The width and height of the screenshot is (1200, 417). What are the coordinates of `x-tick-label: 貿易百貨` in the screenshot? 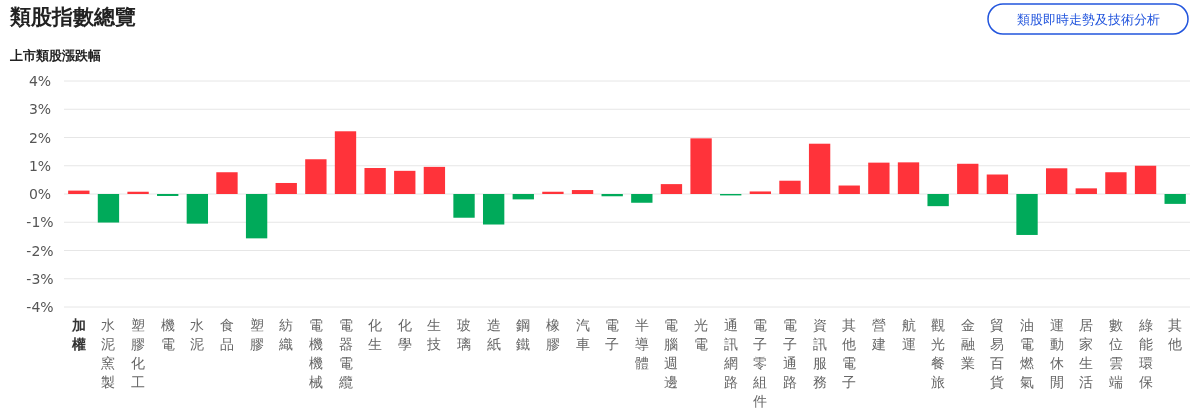 It's located at (997, 353).